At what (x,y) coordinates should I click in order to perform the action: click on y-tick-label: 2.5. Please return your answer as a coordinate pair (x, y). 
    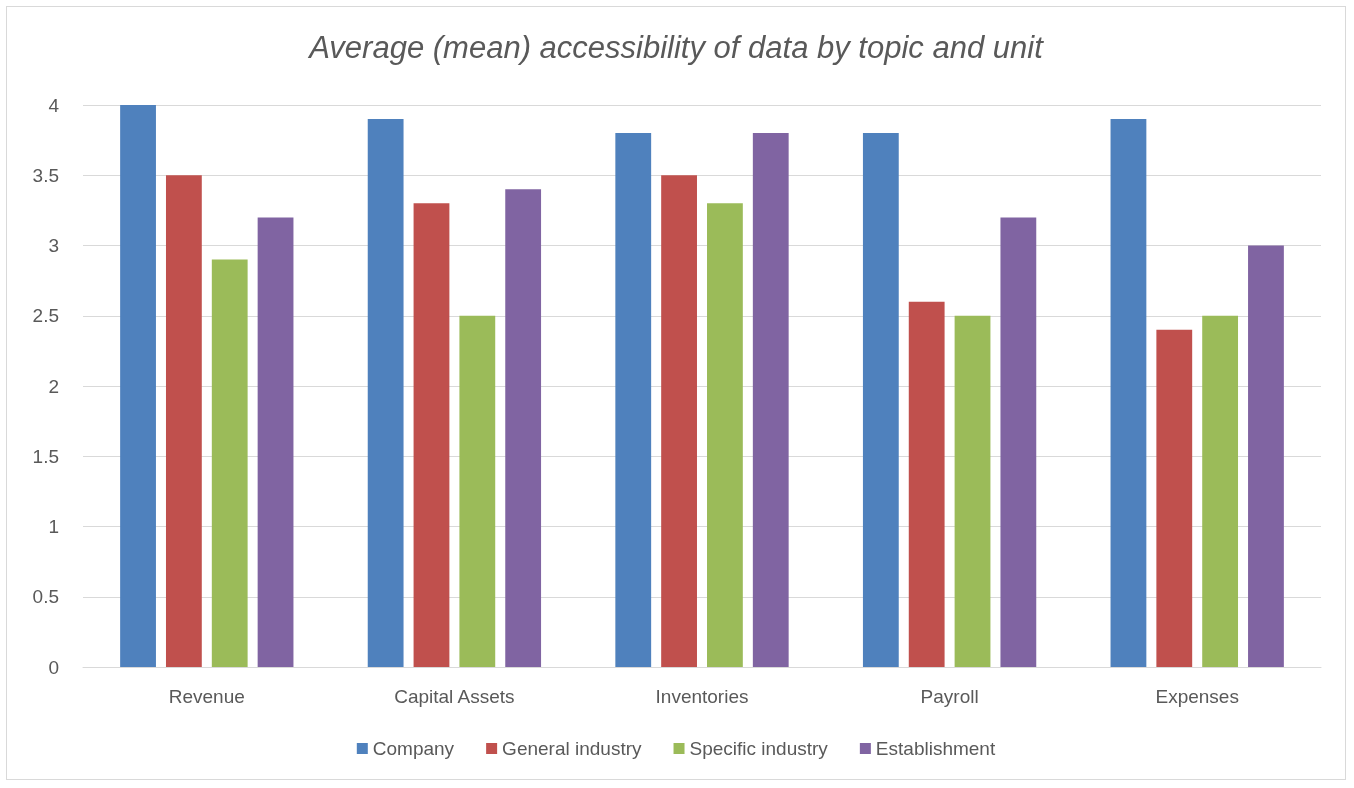
    Looking at the image, I should click on (45, 316).